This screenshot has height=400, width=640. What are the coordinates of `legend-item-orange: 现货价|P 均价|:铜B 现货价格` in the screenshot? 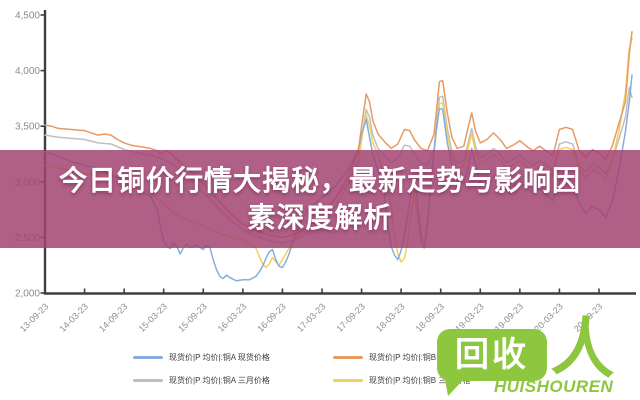 It's located at (401, 357).